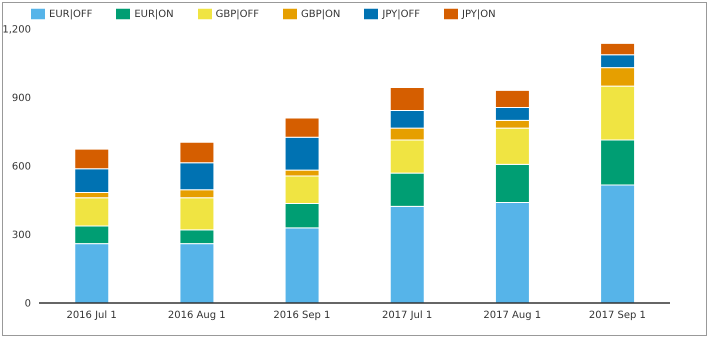 Image resolution: width=713 pixels, height=339 pixels. Describe the element at coordinates (301, 316) in the screenshot. I see `x-tick-label: 2016 Sep 1` at that location.